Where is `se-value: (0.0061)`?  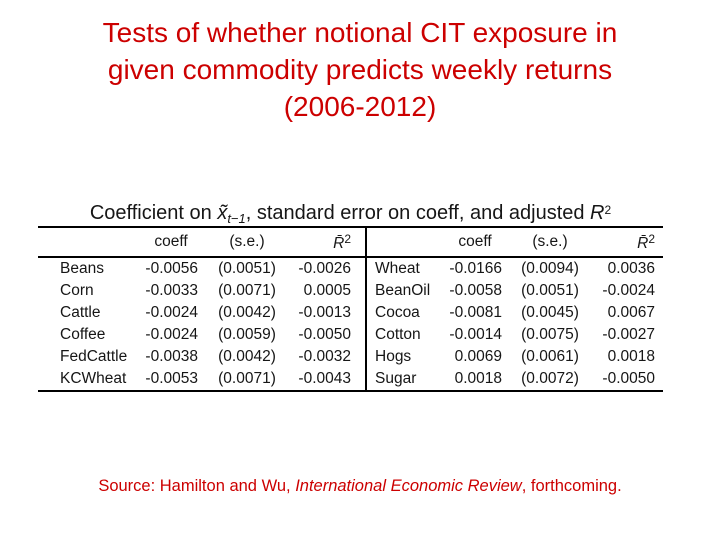
se-value: (0.0061) is located at coordinates (550, 356).